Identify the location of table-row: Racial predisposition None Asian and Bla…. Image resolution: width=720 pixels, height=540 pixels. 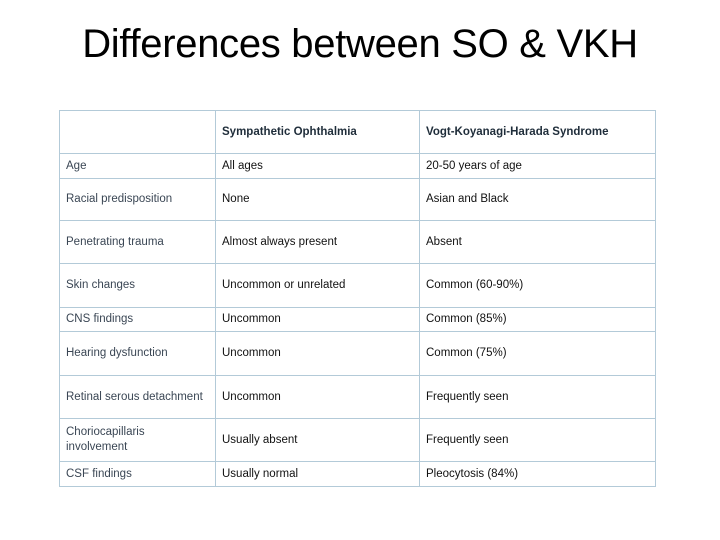
(357, 199).